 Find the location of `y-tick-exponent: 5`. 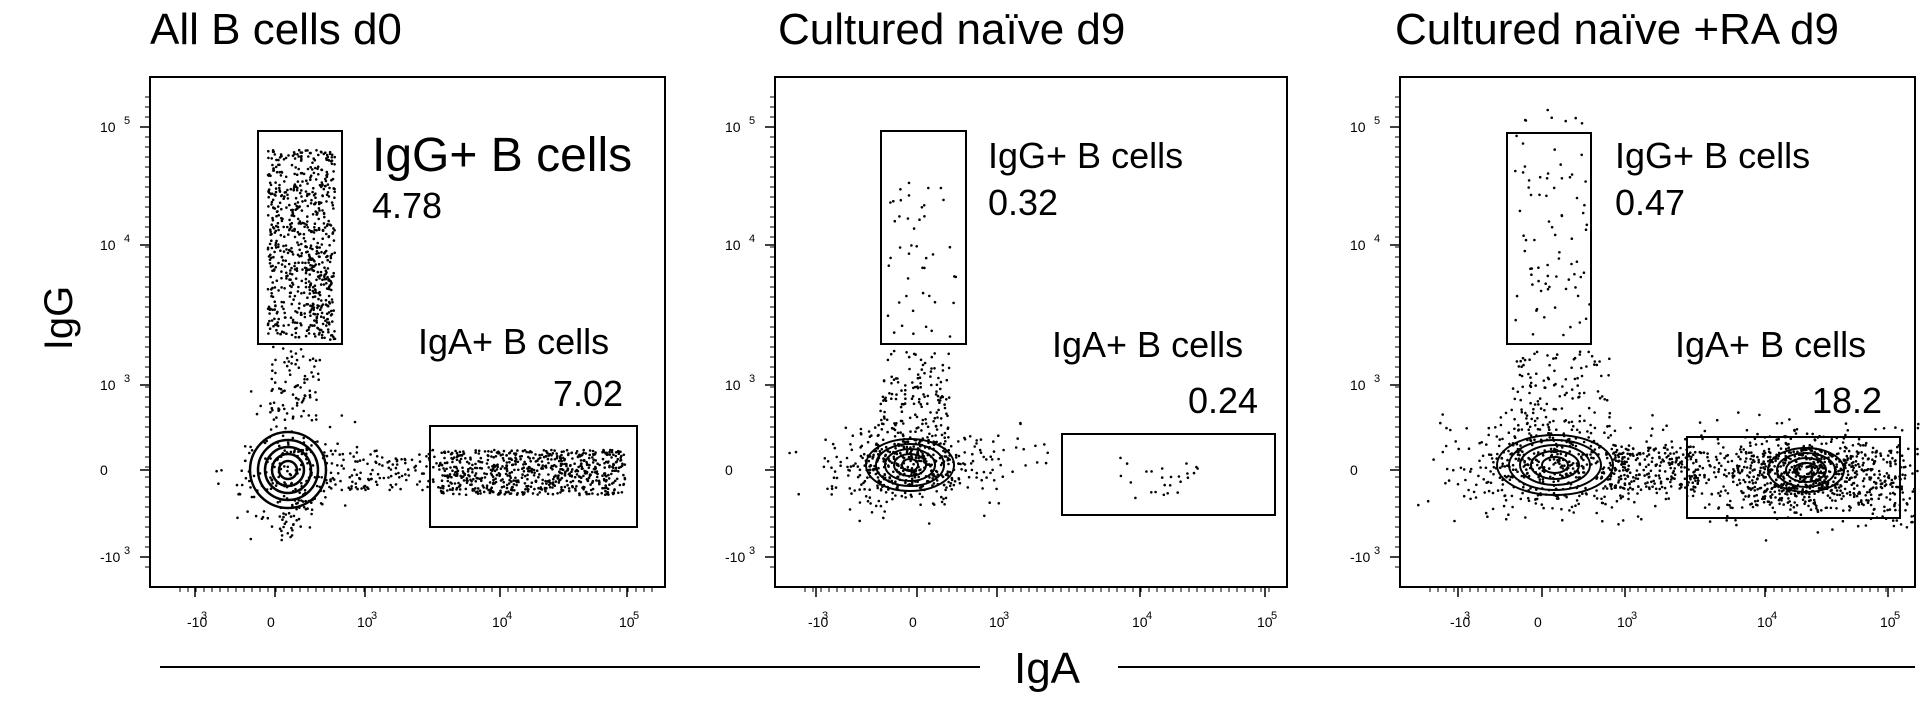

y-tick-exponent: 5 is located at coordinates (127, 121).